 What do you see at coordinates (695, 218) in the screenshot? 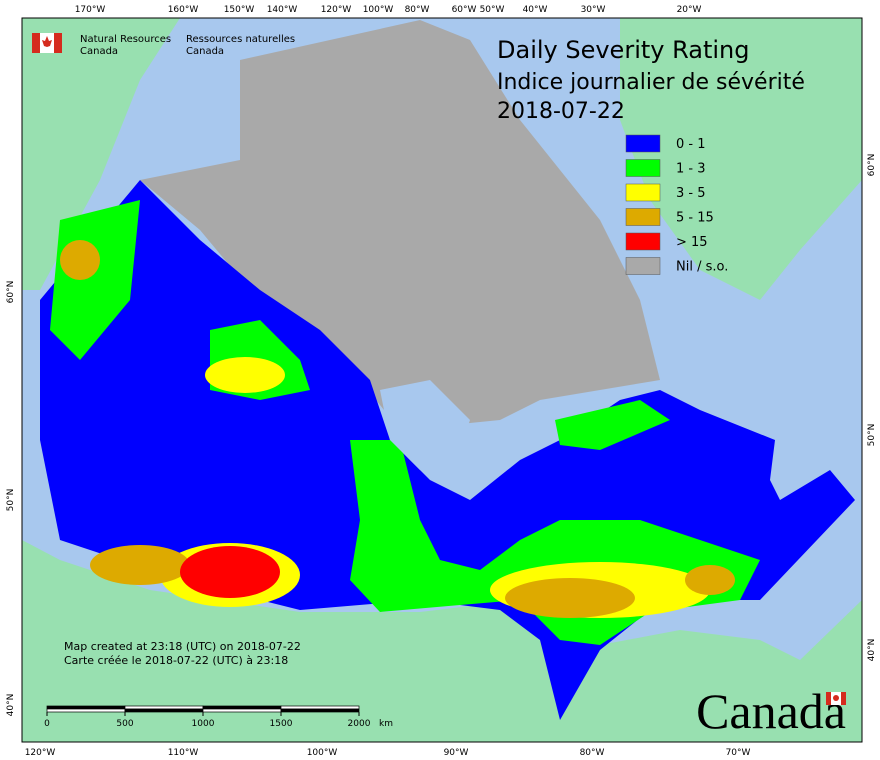
I see `legend-label: 5 - 15` at bounding box center [695, 218].